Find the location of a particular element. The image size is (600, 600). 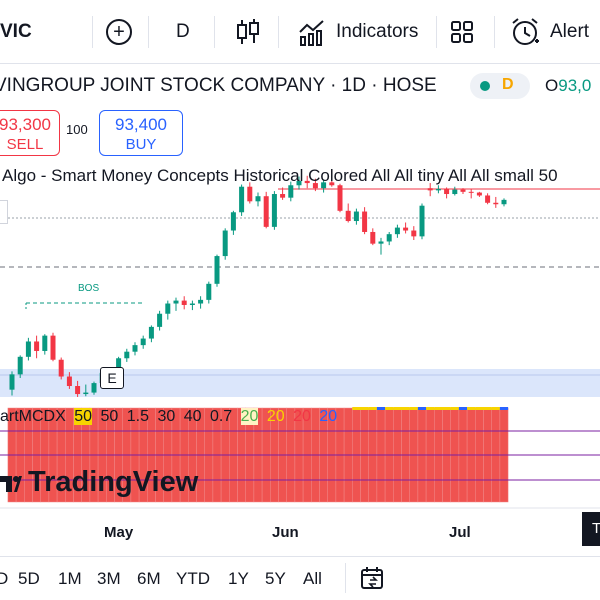

compare-symbol-button: + is located at coordinates (119, 32).